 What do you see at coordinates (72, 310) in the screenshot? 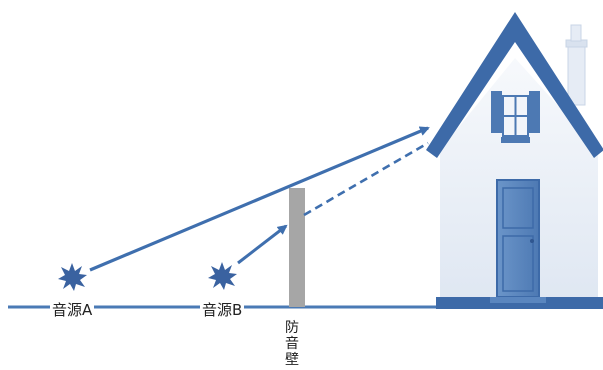
I see `source-a-label: 音源A` at bounding box center [72, 310].